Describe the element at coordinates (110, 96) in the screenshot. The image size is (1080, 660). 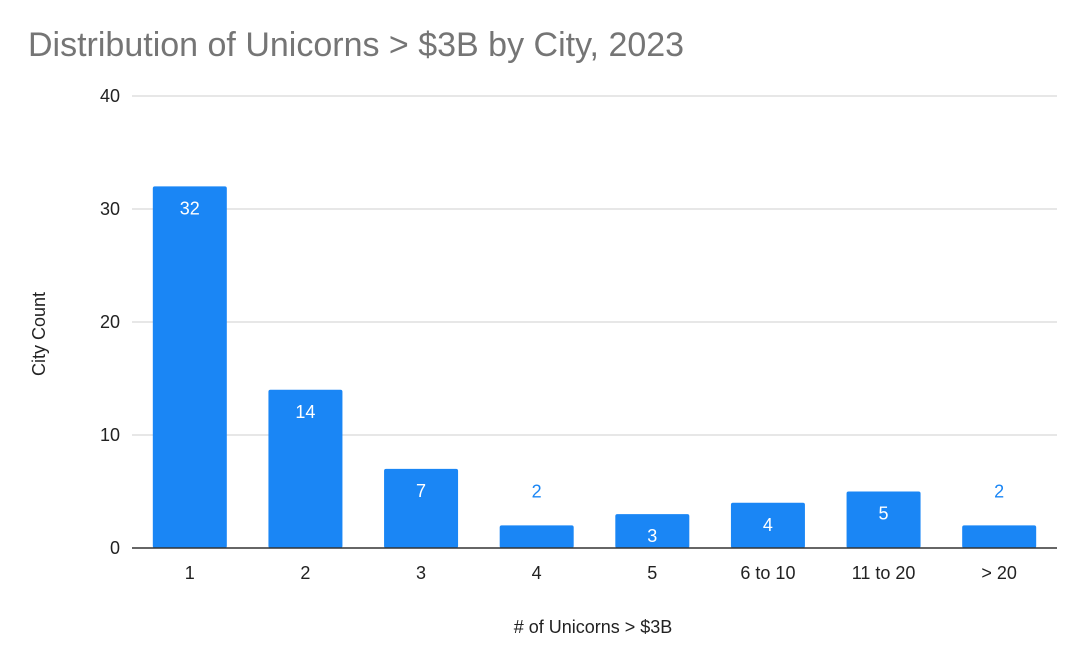
I see `y-tick-label: 40` at that location.